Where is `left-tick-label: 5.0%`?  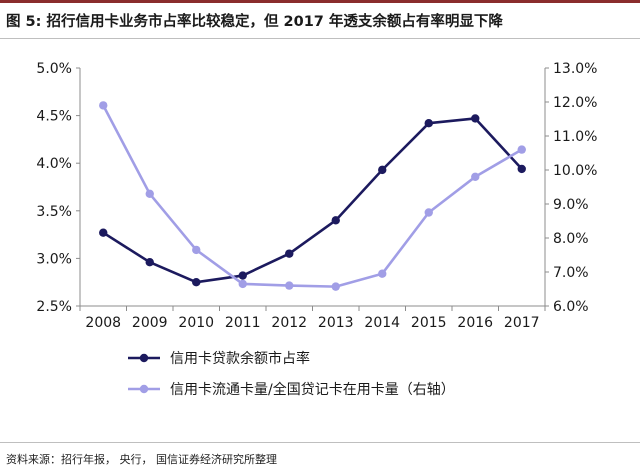 left-tick-label: 5.0% is located at coordinates (54, 69).